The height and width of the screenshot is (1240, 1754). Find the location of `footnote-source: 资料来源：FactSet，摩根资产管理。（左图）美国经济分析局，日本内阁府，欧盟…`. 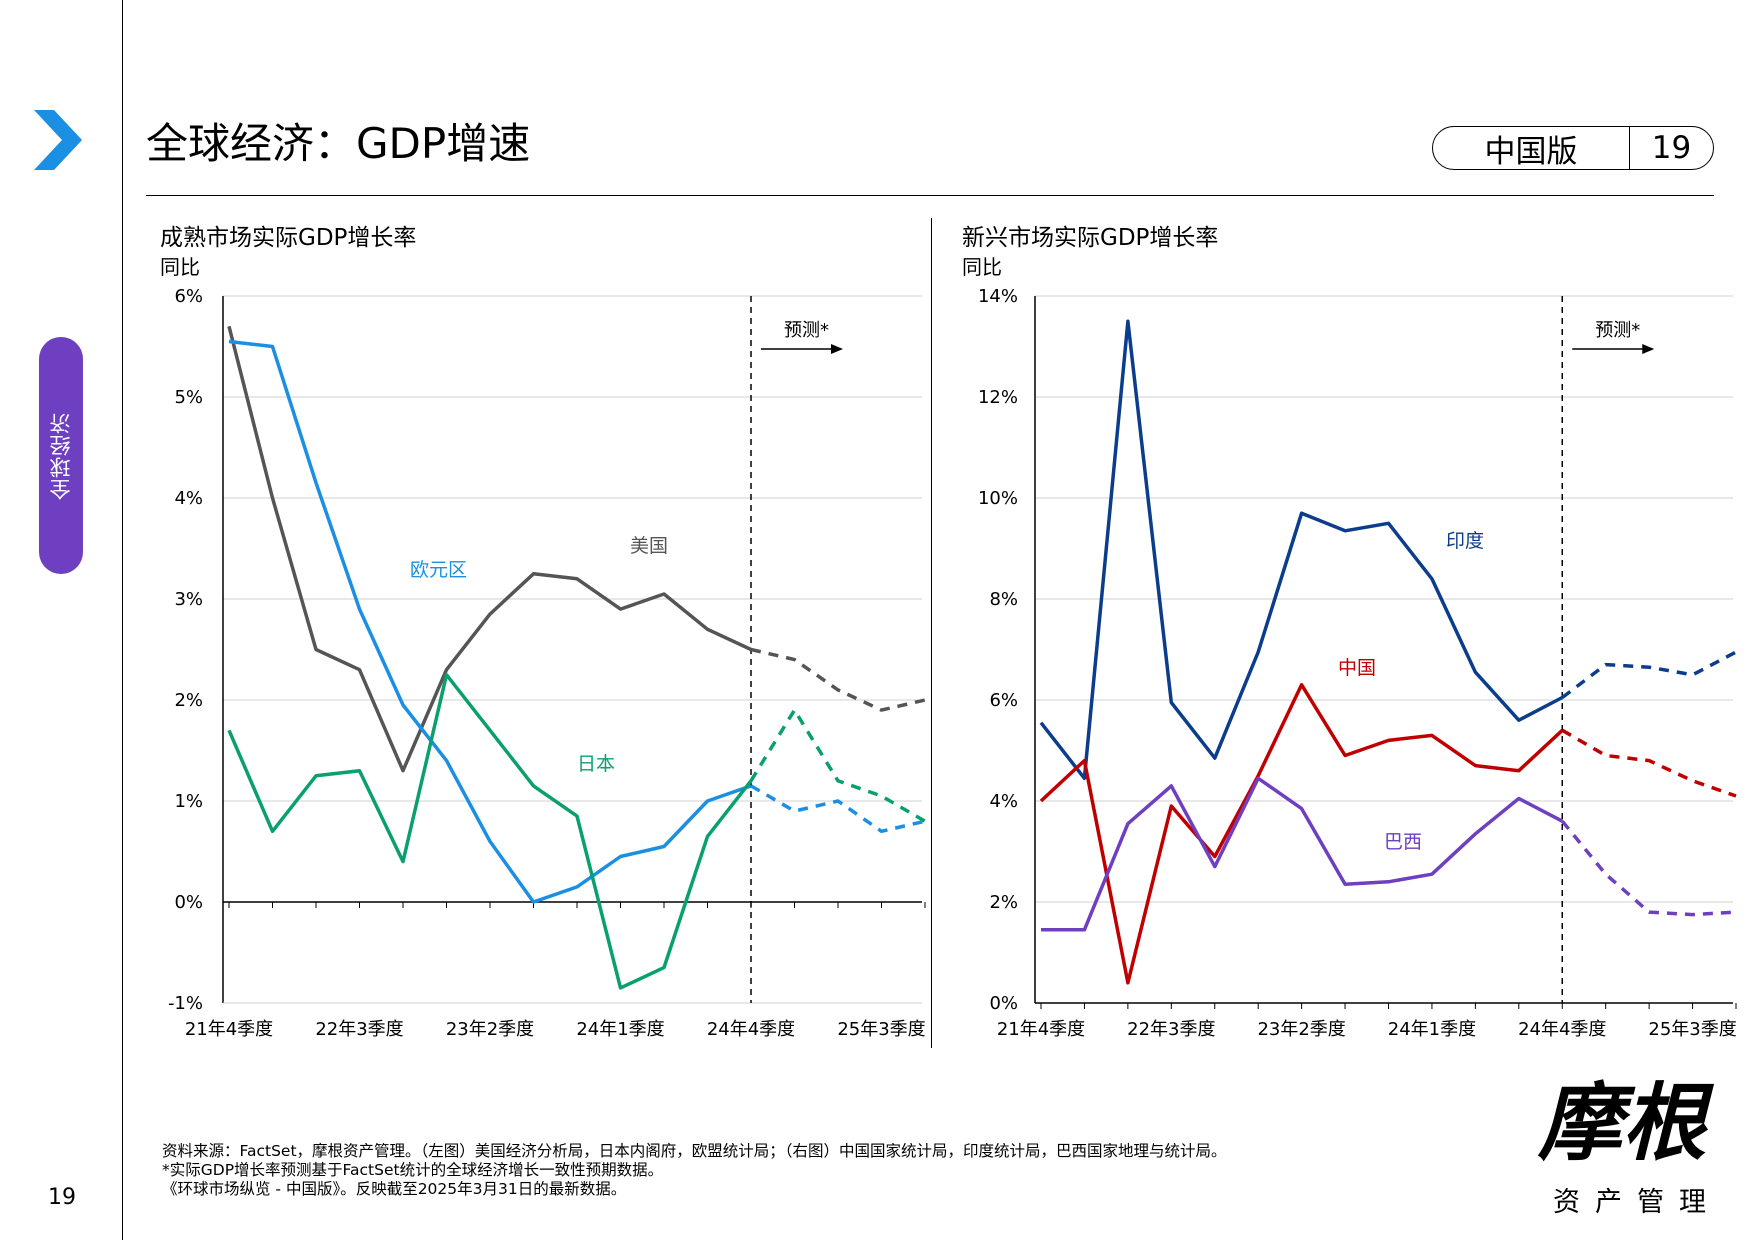

footnote-source: 资料来源：FactSet，摩根资产管理。（左图）美国经济分析局，日本内阁府，欧盟… is located at coordinates (694, 1151).